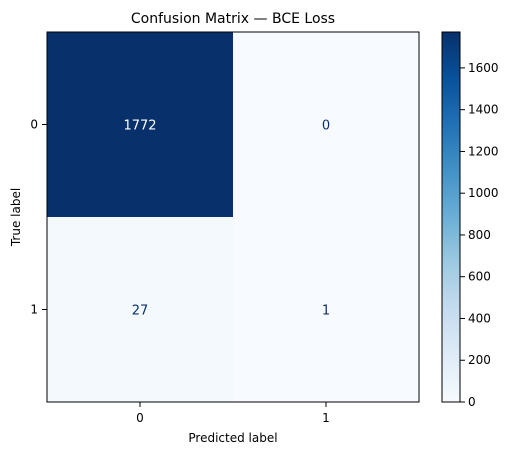 Image resolution: width=516 pixels, height=459 pixels. What do you see at coordinates (451, 217) in the screenshot?
I see `colorbar` at bounding box center [451, 217].